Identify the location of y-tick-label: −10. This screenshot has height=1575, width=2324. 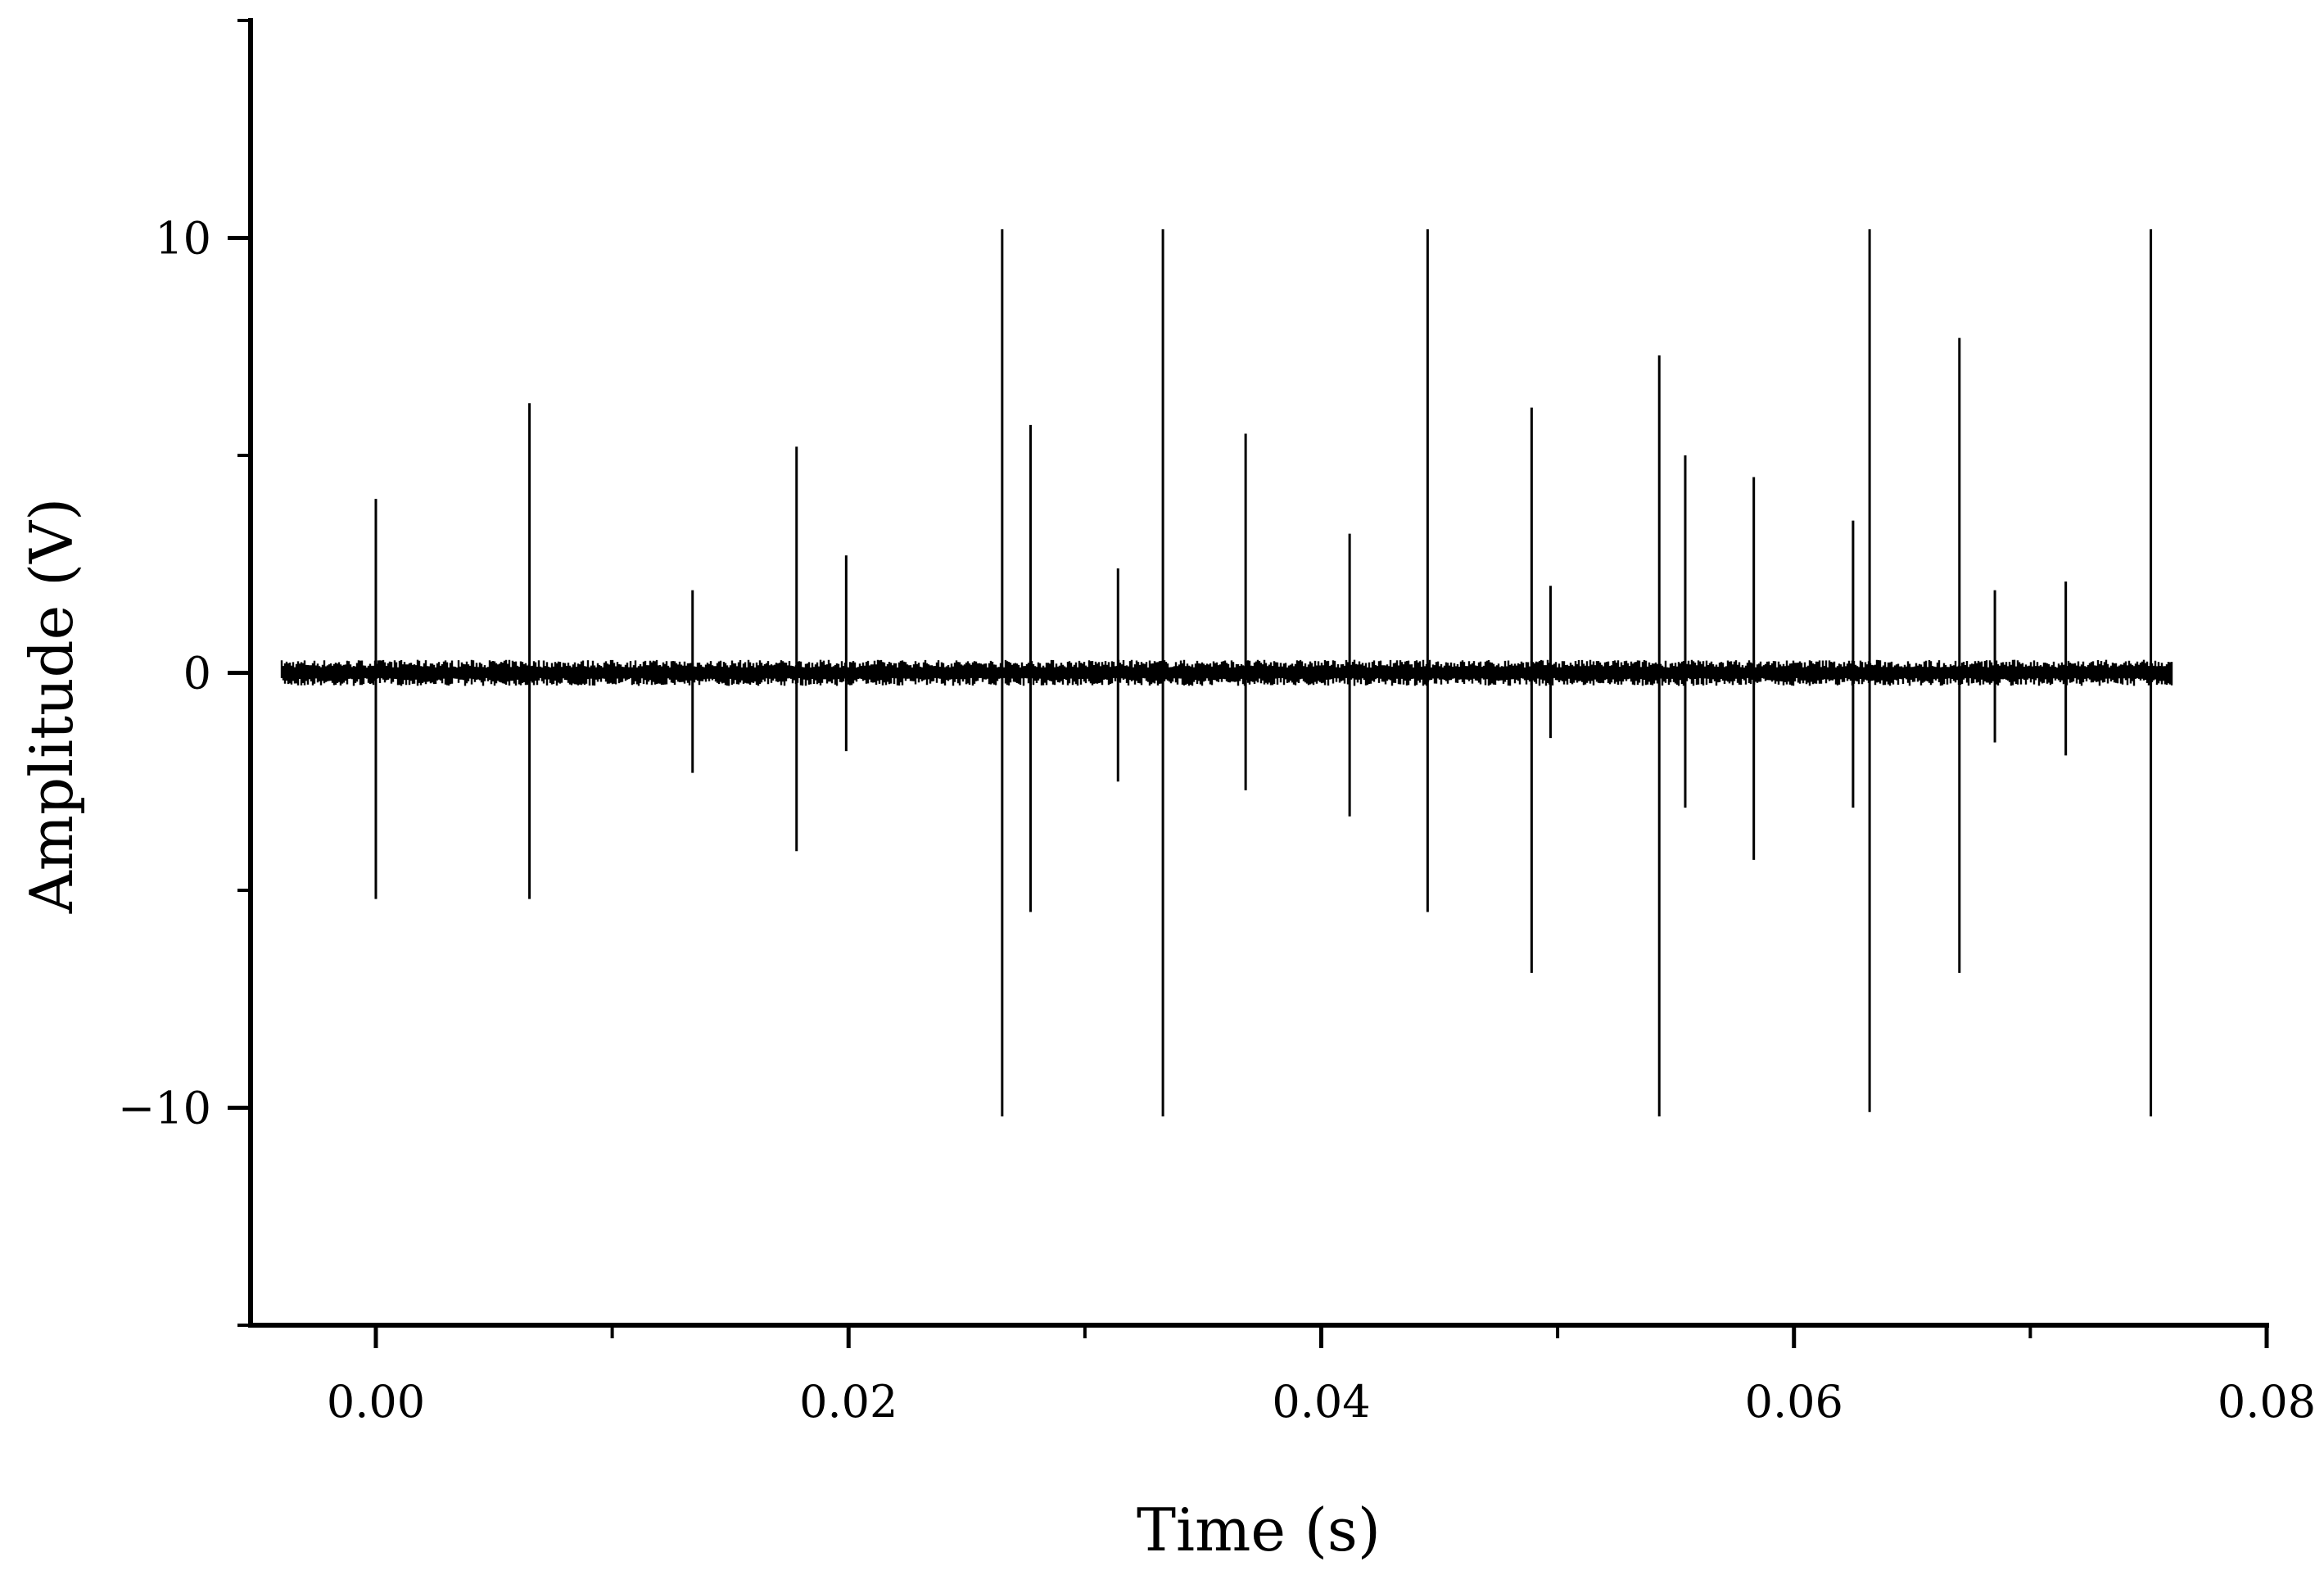
(164, 1108).